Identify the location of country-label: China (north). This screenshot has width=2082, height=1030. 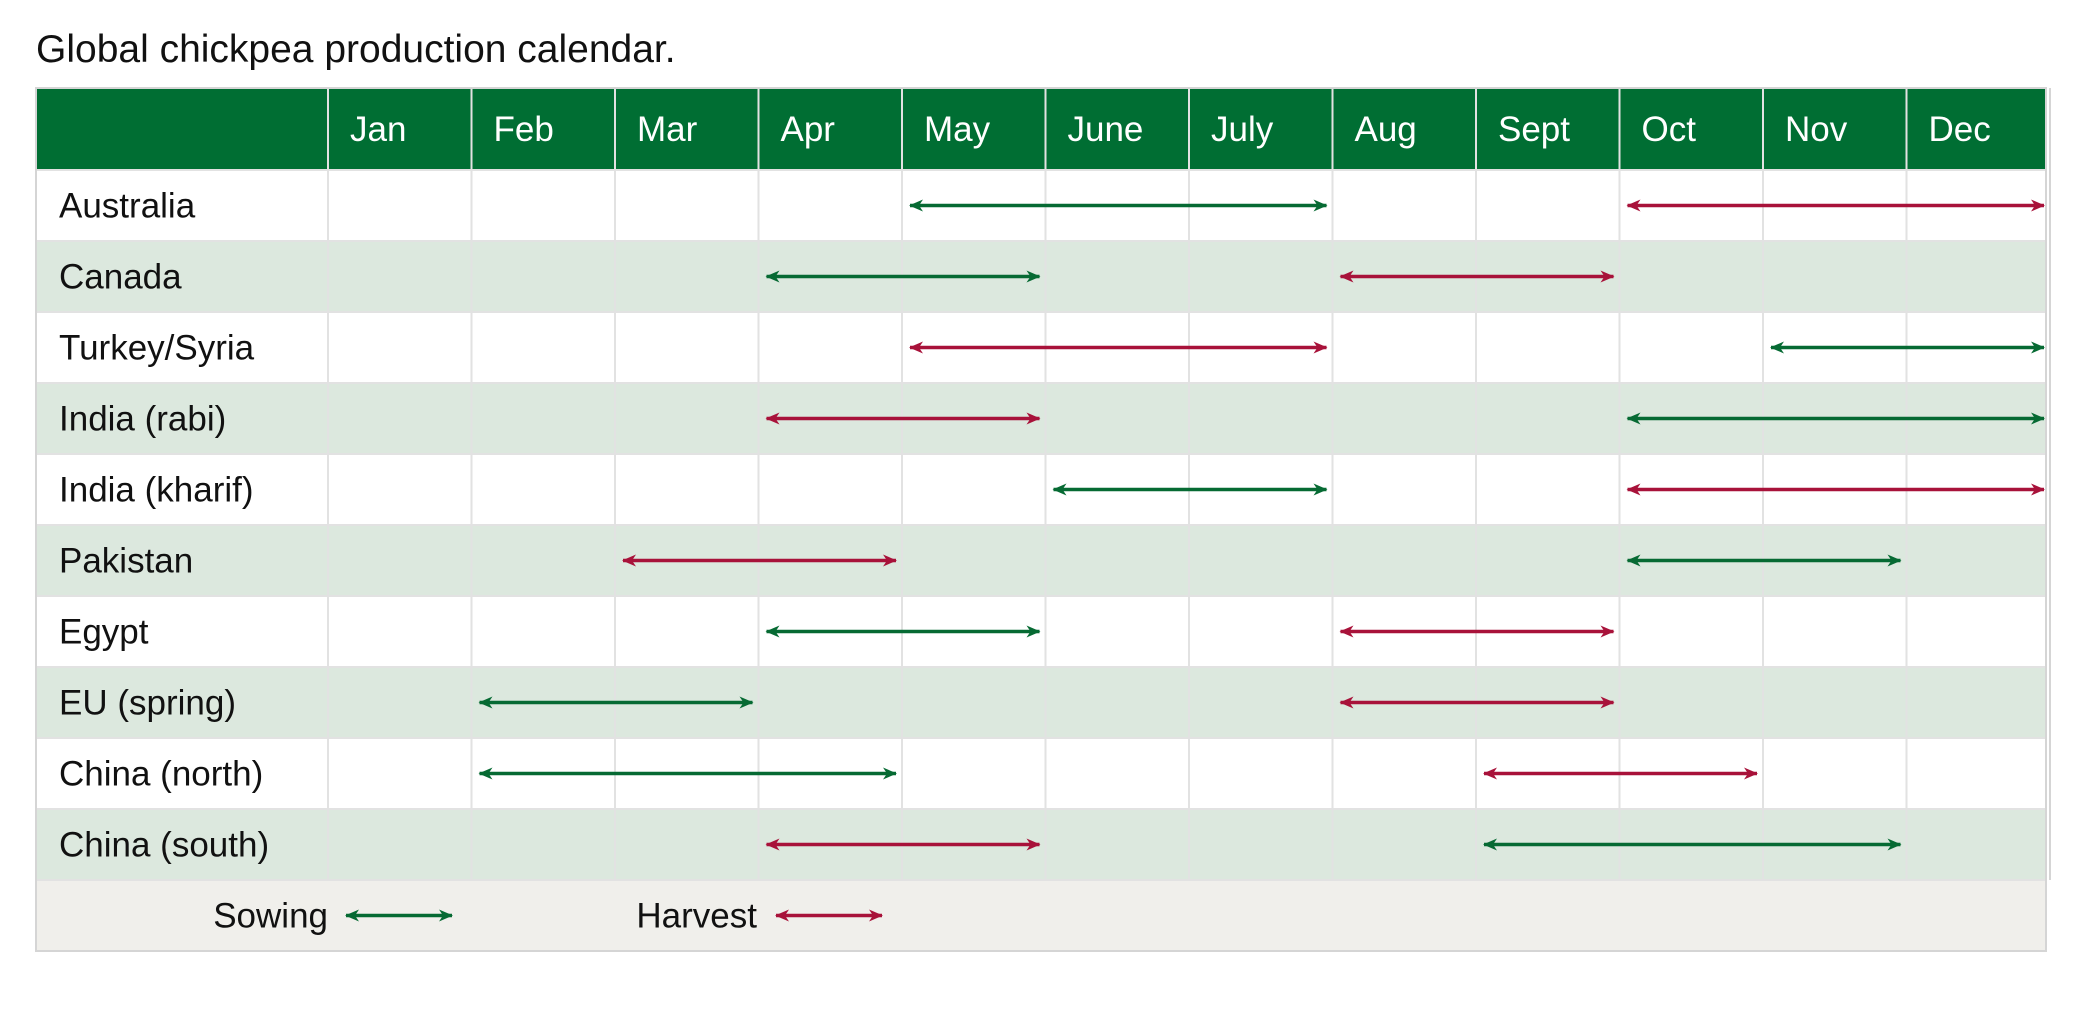
(161, 774).